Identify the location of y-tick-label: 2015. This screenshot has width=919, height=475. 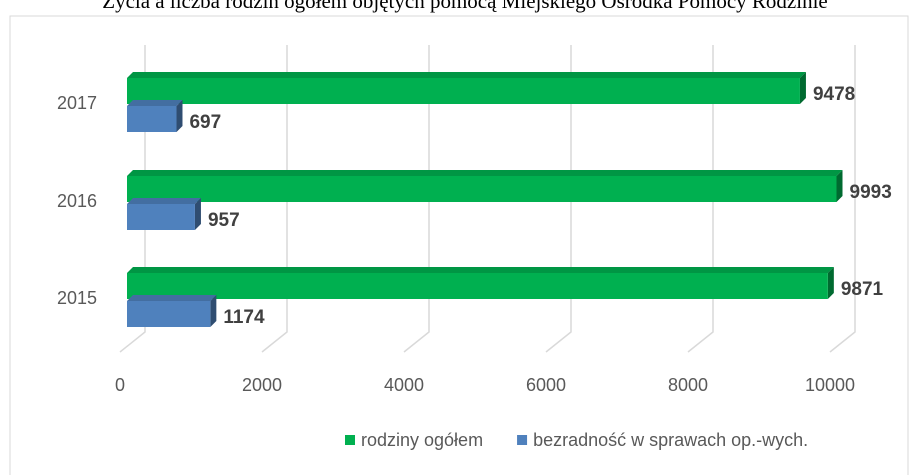
(77, 298).